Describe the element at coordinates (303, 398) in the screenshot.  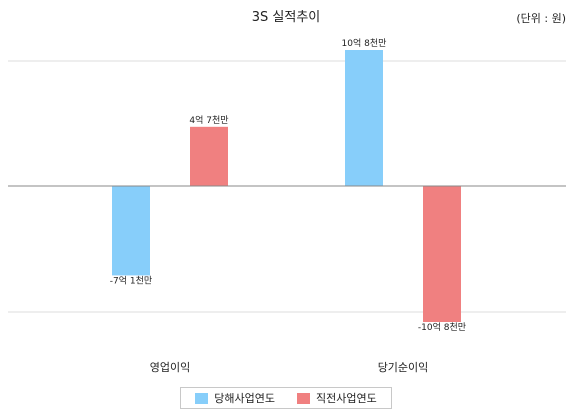
I see `legend-swatch-previous` at that location.